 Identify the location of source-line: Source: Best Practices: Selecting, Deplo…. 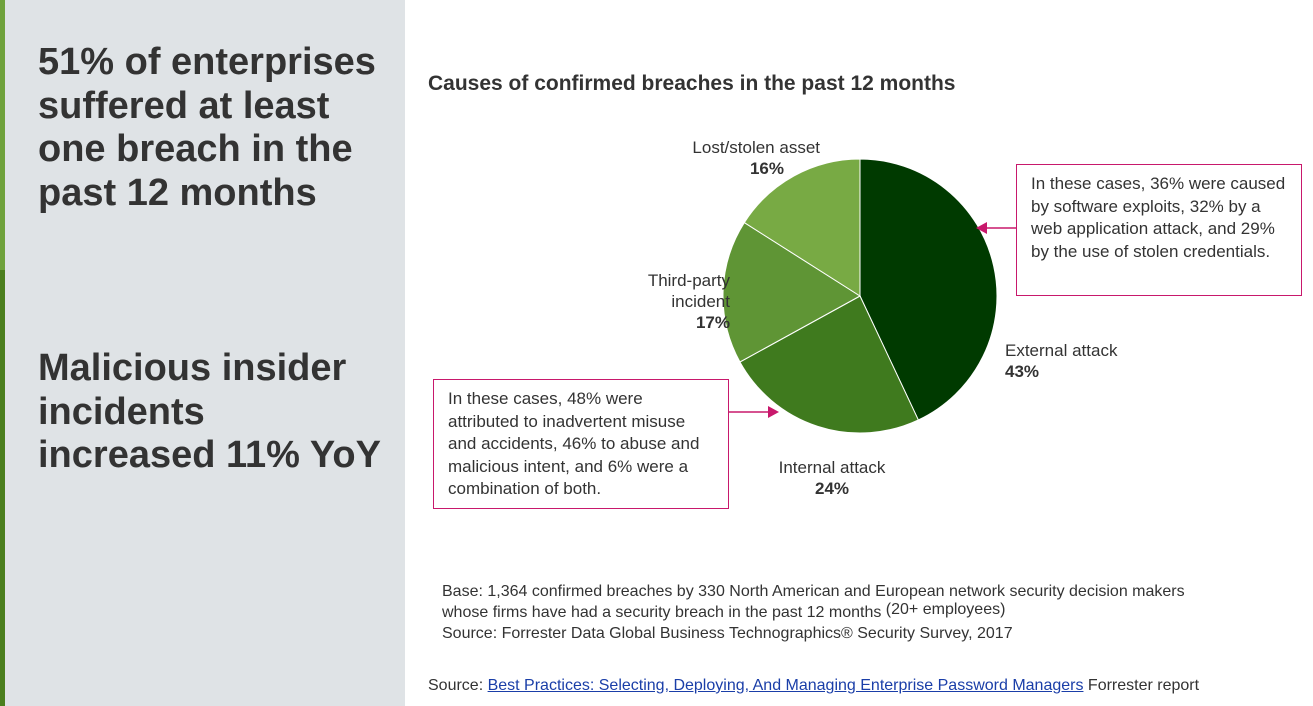
(813, 686).